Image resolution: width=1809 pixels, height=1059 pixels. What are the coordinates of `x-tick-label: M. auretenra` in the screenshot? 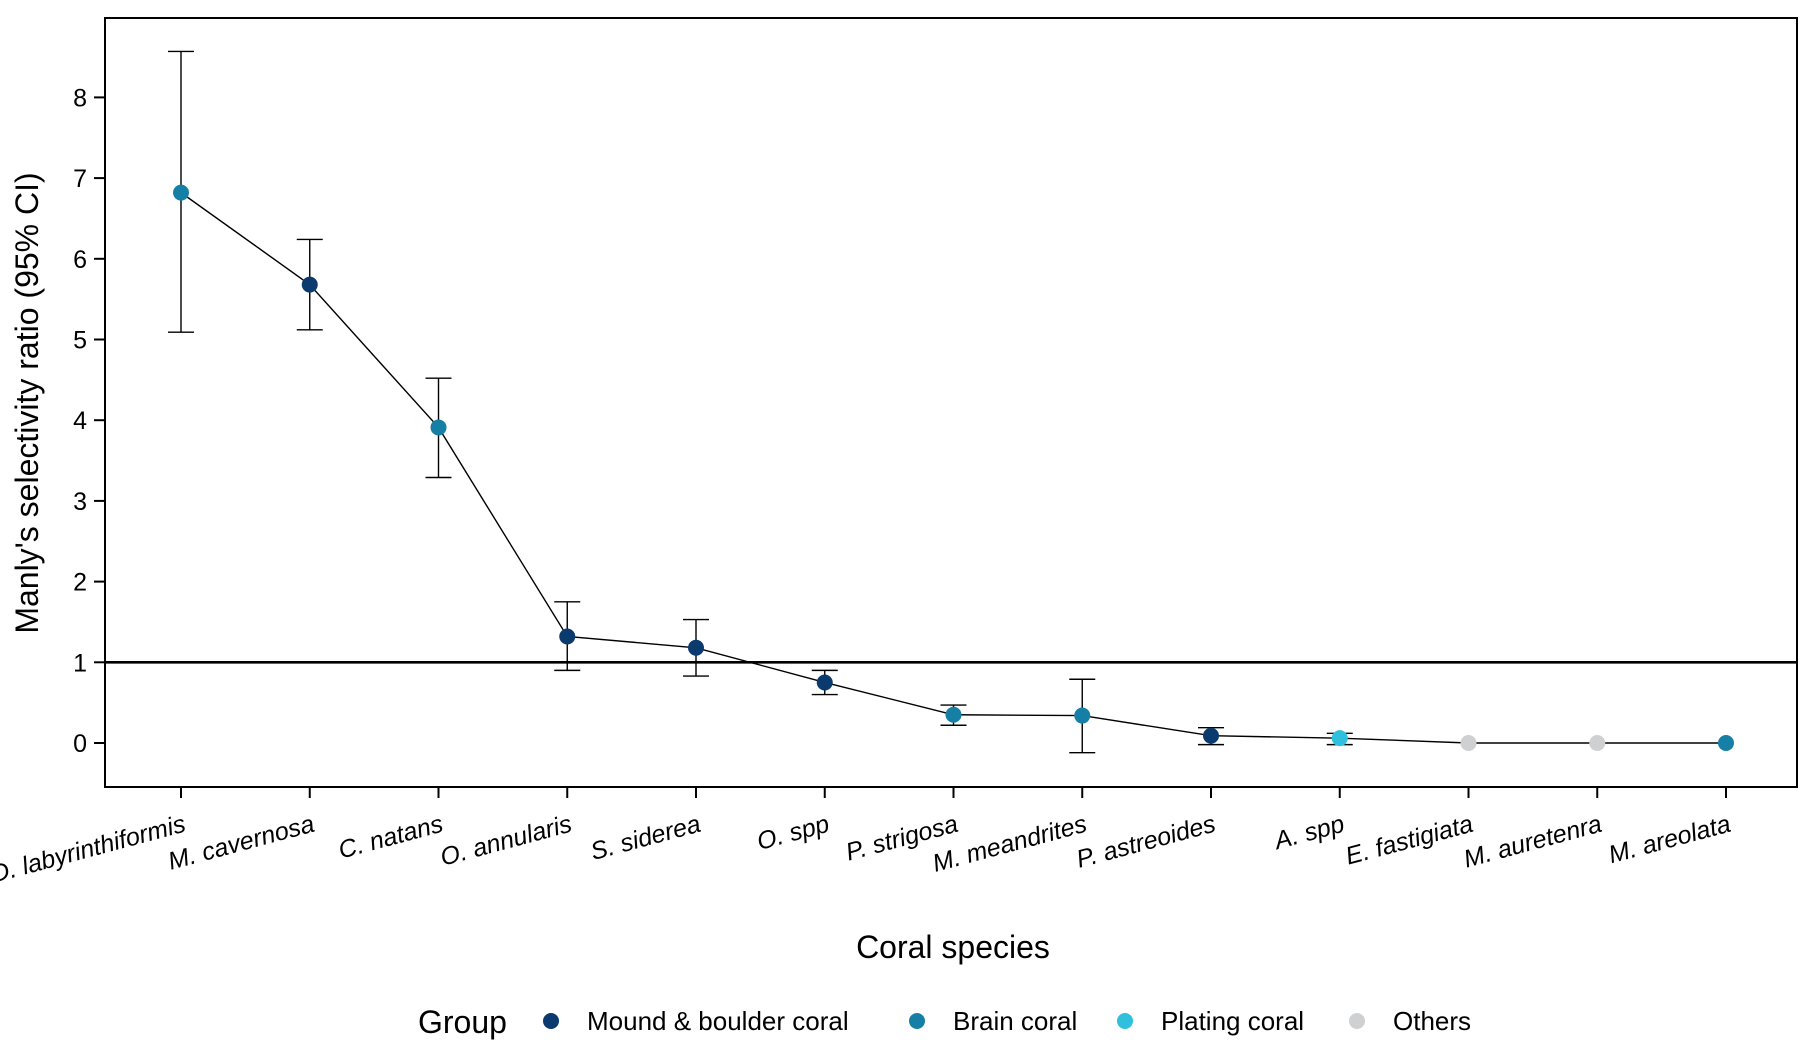 It's located at (1533, 842).